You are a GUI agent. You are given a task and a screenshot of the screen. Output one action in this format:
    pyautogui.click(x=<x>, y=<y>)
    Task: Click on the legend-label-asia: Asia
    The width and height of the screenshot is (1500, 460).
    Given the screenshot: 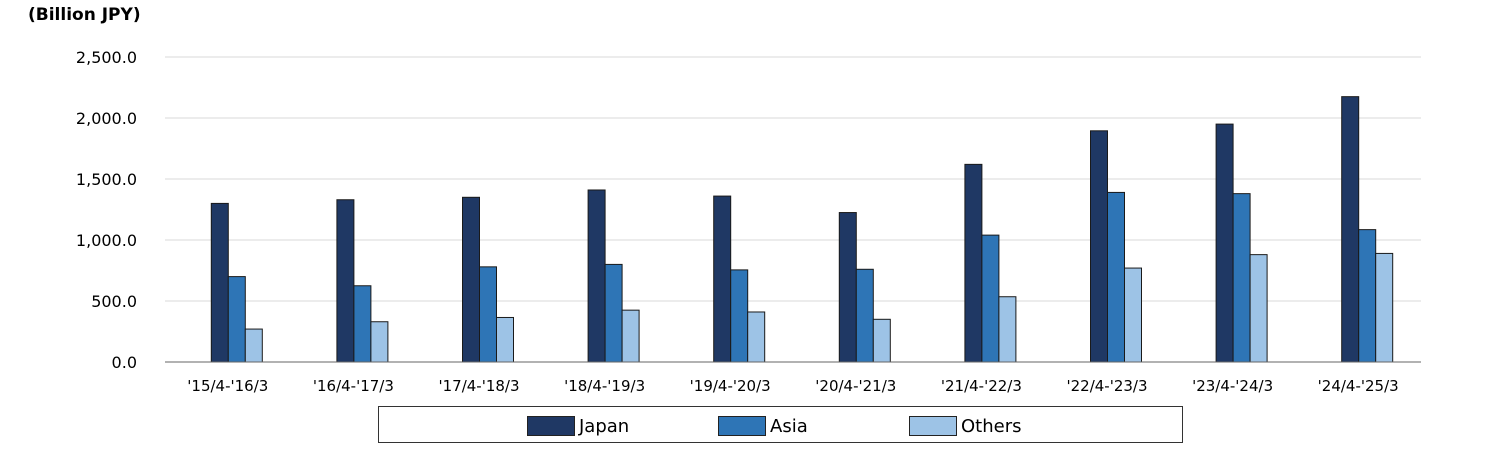 What is the action you would take?
    pyautogui.click(x=789, y=426)
    